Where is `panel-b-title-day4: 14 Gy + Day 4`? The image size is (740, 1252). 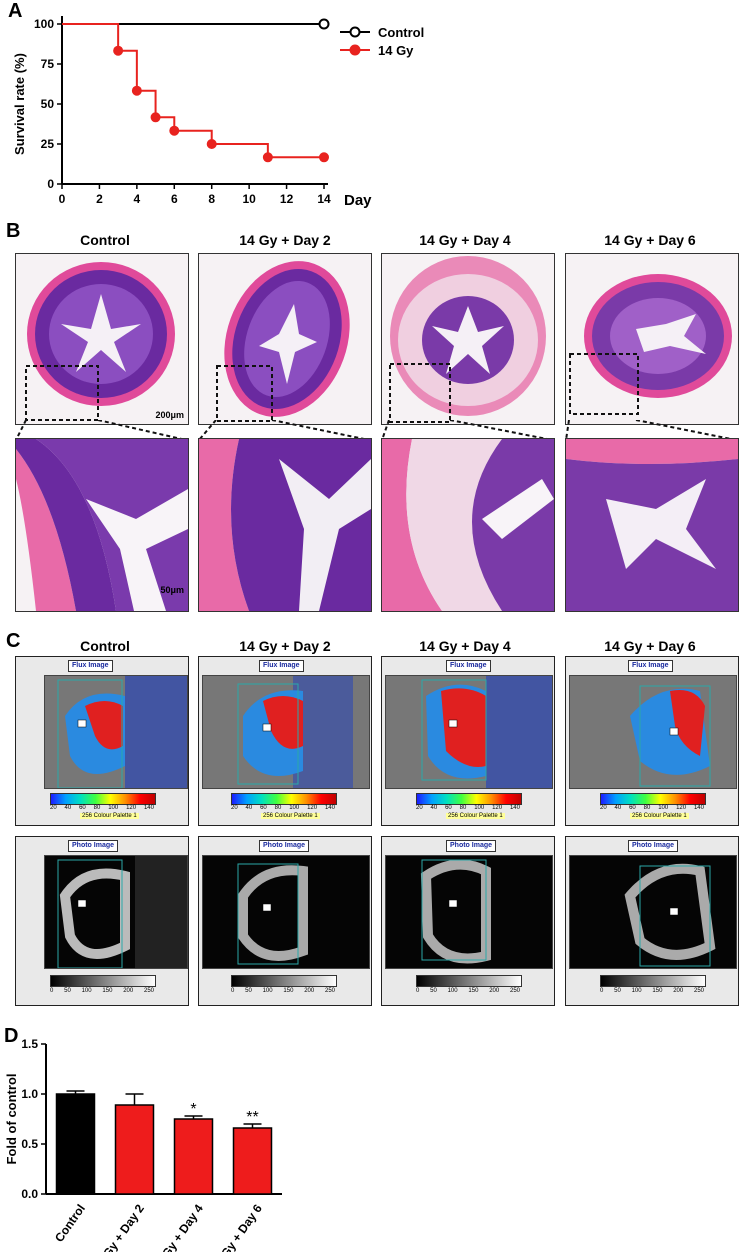 panel-b-title-day4: 14 Gy + Day 4 is located at coordinates (465, 240).